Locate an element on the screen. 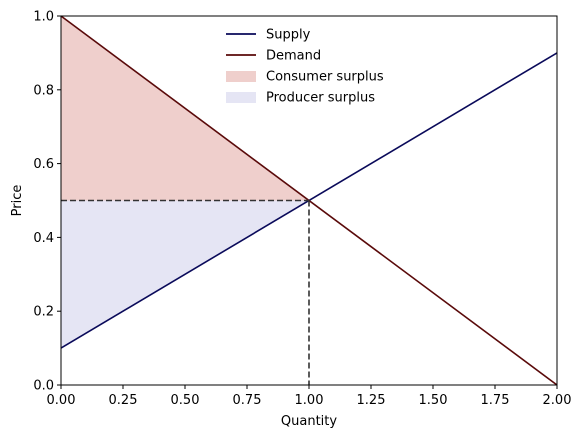 Image resolution: width=582 pixels, height=438 pixels. x-tick-label: 1.00 is located at coordinates (309, 400).